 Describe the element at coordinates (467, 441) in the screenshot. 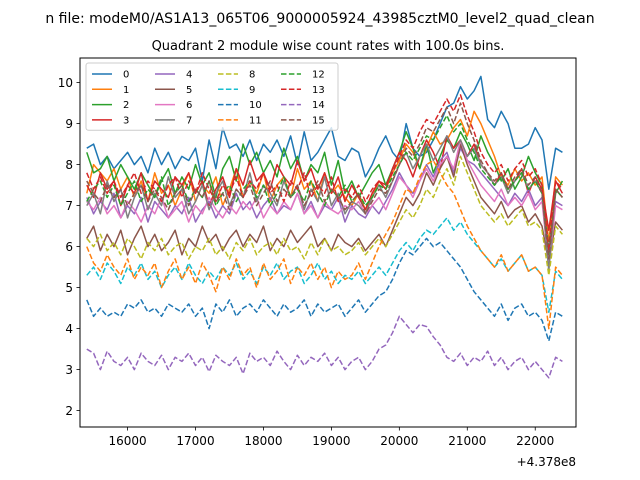

I see `x-tick-label: 21000` at that location.